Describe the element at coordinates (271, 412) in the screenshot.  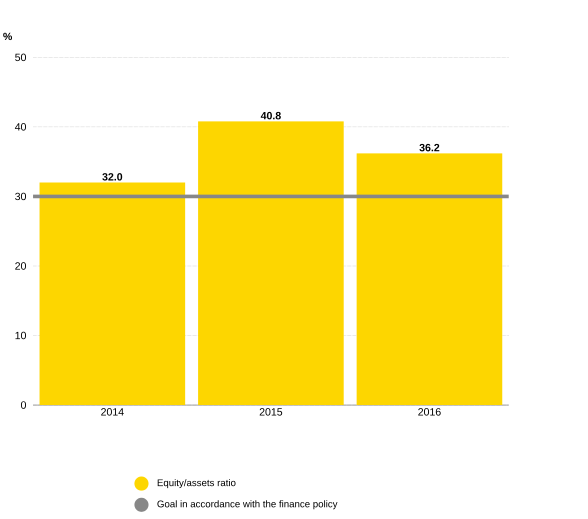
I see `x-tick-label: 2015` at that location.